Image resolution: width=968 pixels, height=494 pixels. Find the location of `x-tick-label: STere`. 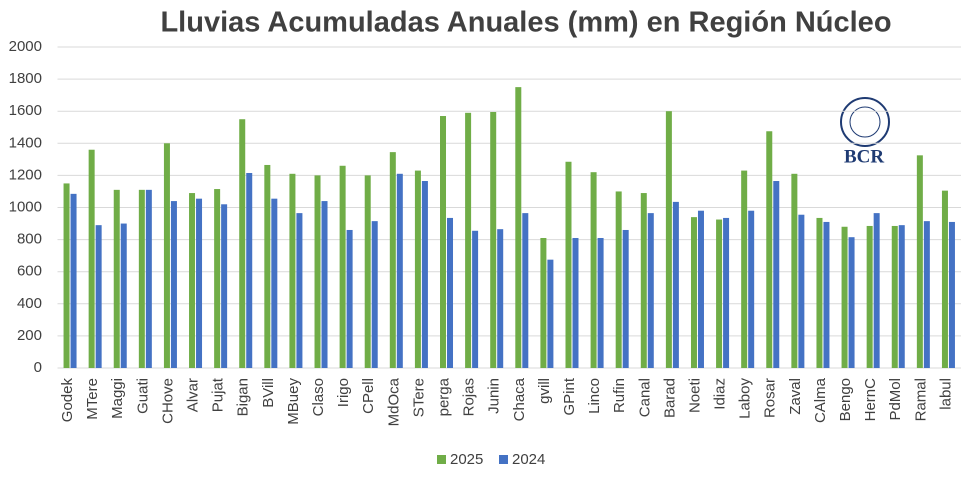

x-tick-label: STere is located at coordinates (418, 397).